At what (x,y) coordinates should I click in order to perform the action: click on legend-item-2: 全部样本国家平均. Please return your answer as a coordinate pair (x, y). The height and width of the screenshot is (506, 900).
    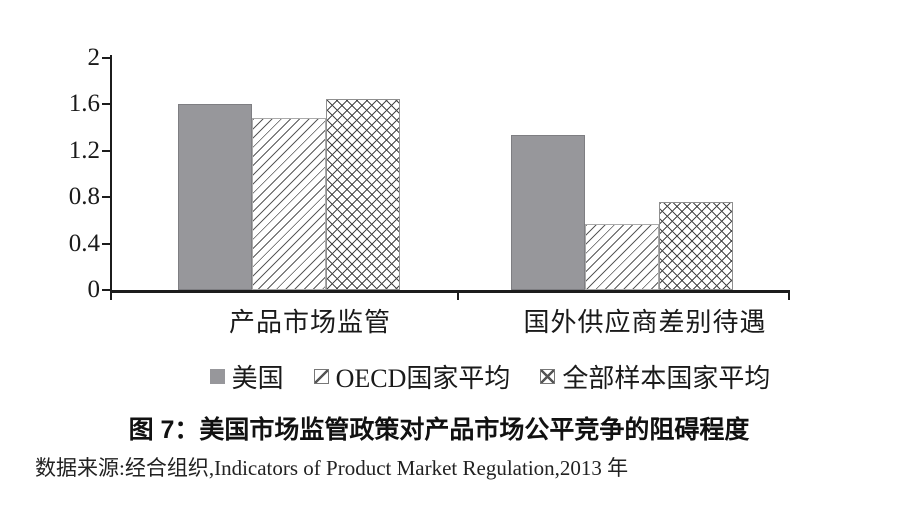
    Looking at the image, I should click on (655, 376).